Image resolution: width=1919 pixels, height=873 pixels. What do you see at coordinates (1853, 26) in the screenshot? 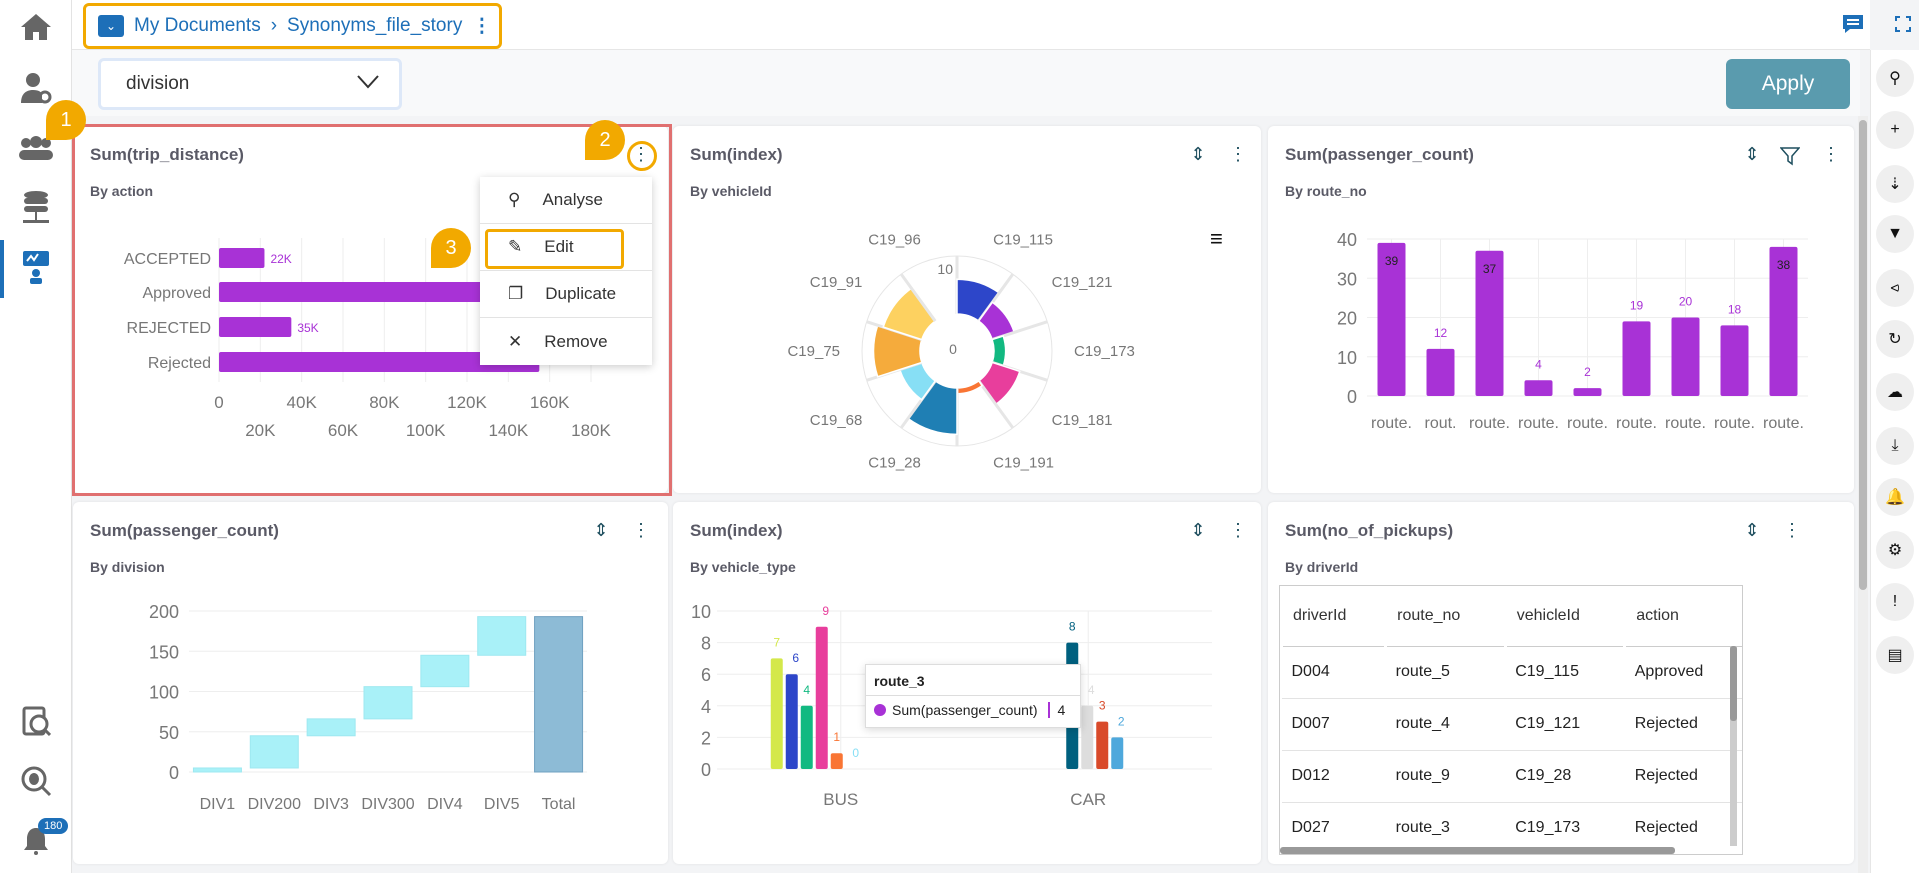
I see `comment-icon` at bounding box center [1853, 26].